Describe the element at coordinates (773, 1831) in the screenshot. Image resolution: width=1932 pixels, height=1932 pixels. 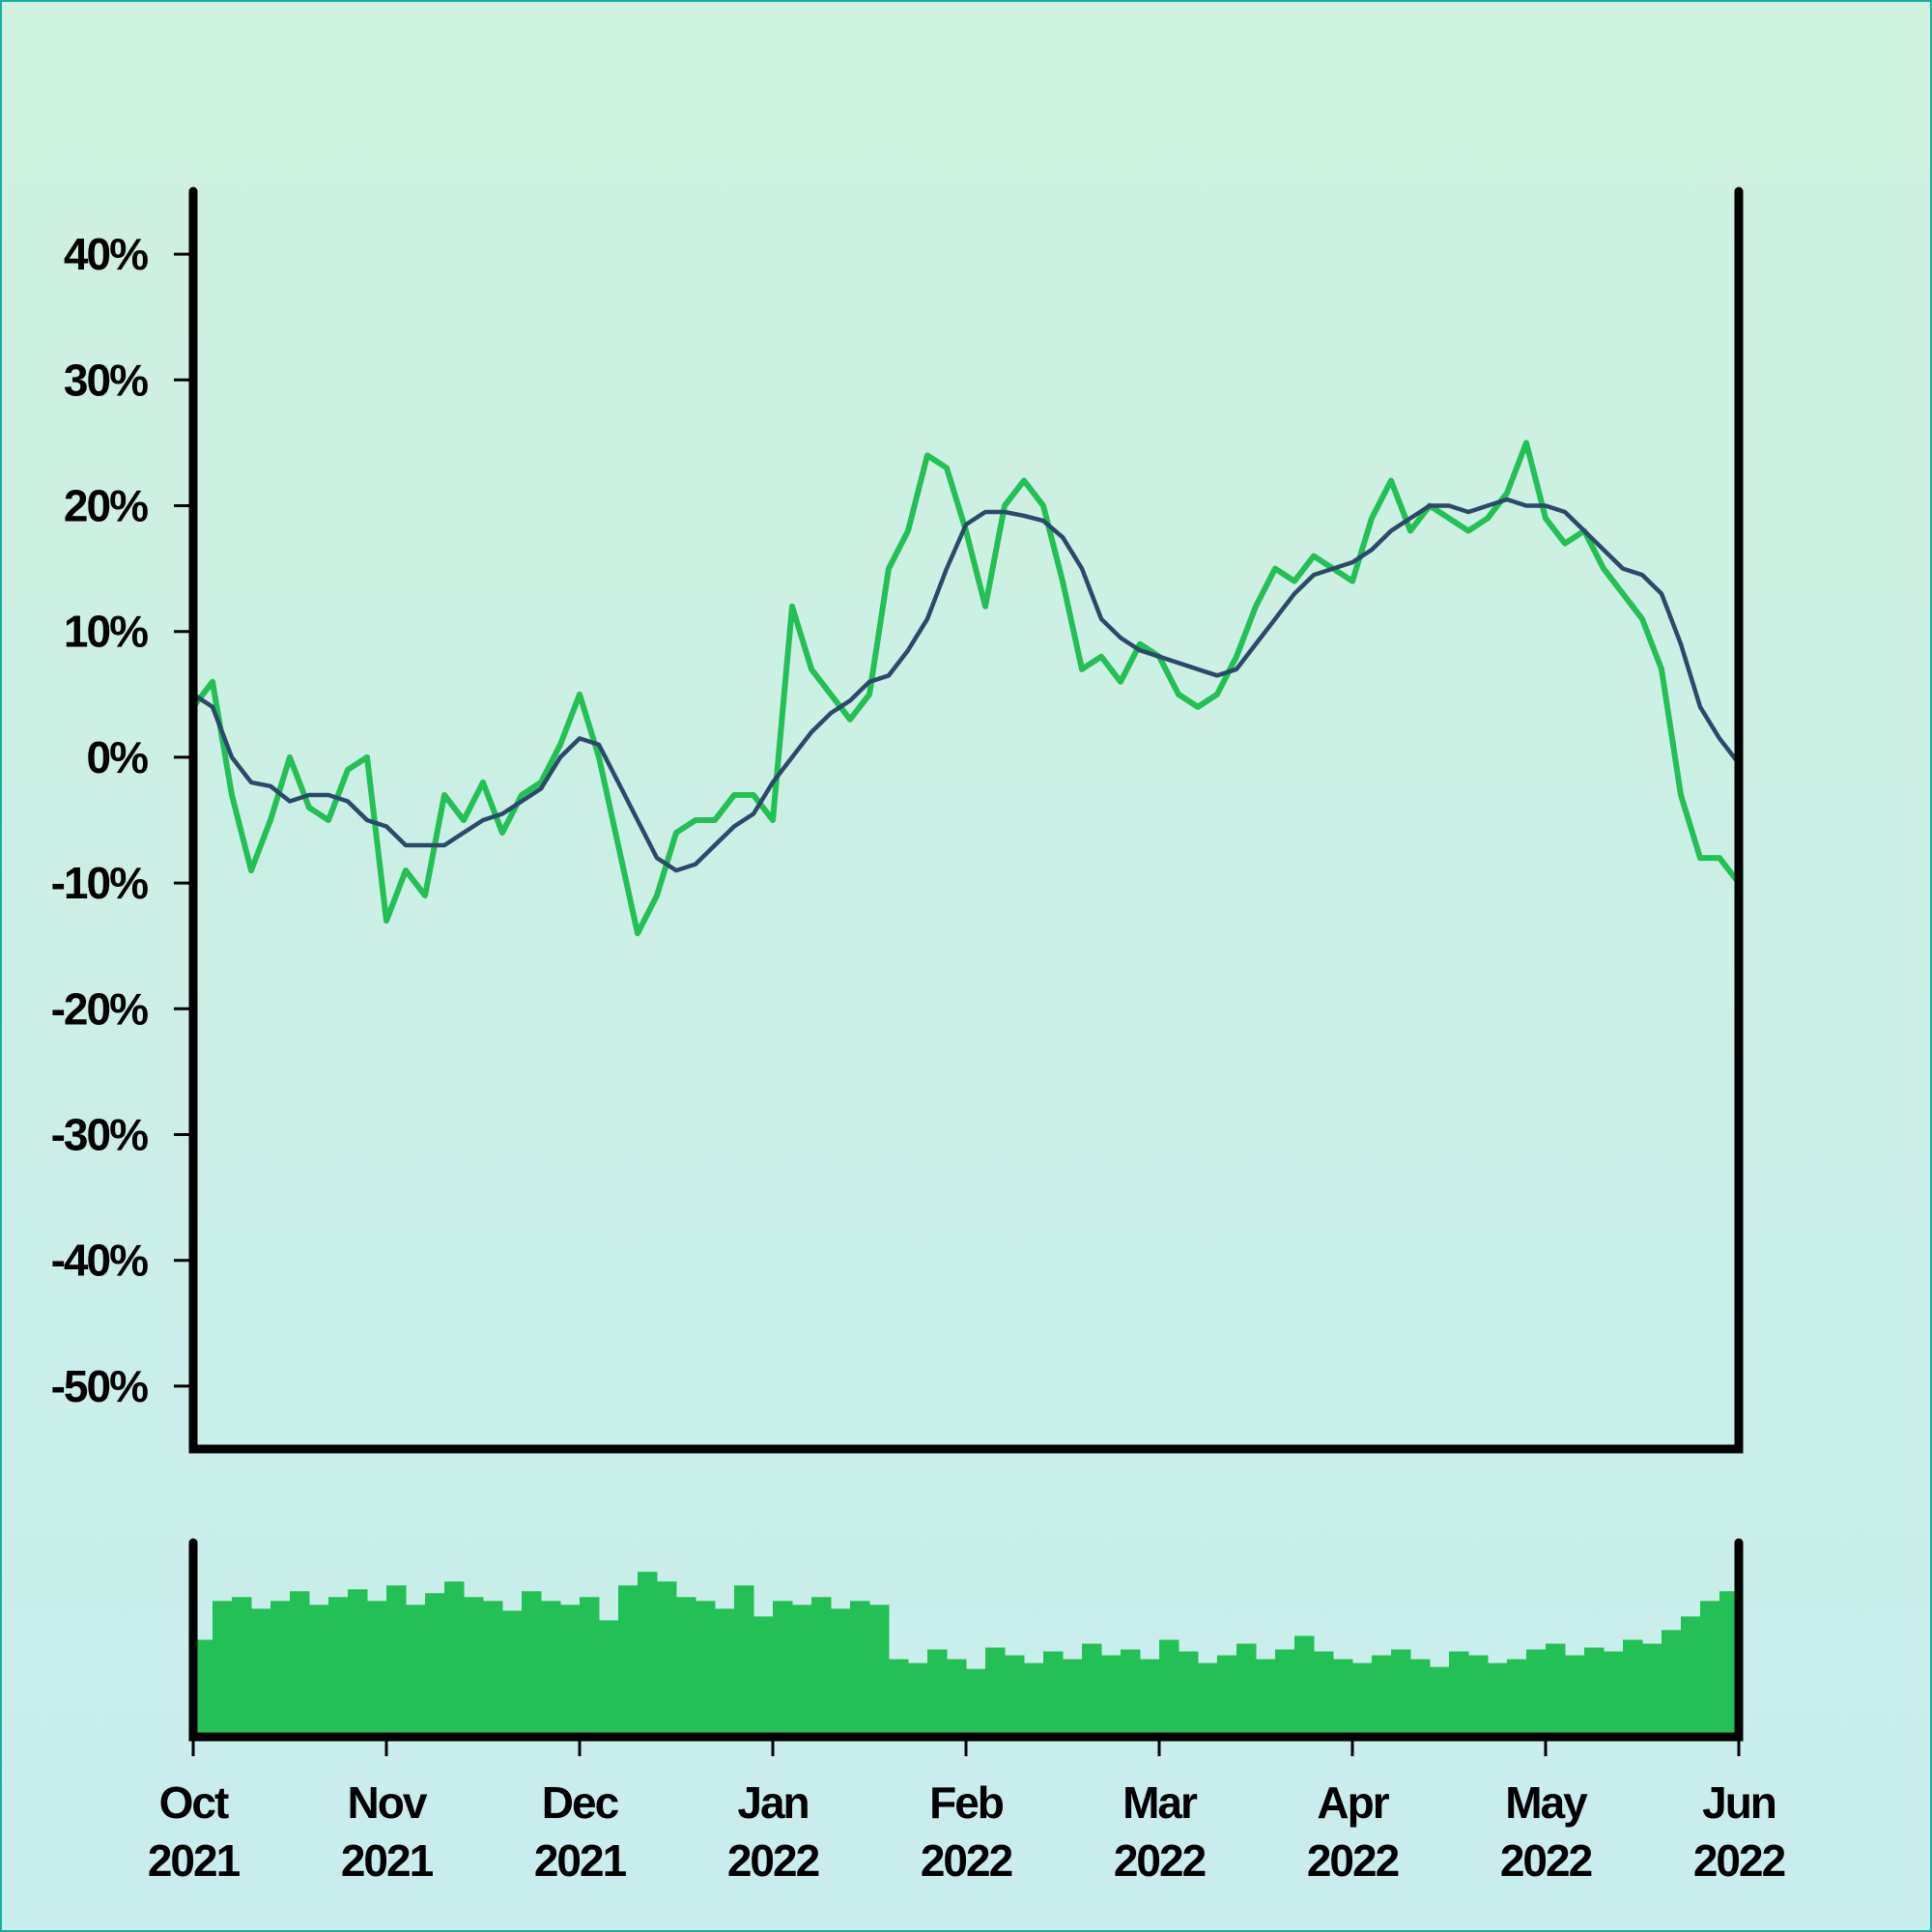
I see `x-tick-label: Jan 2022` at that location.